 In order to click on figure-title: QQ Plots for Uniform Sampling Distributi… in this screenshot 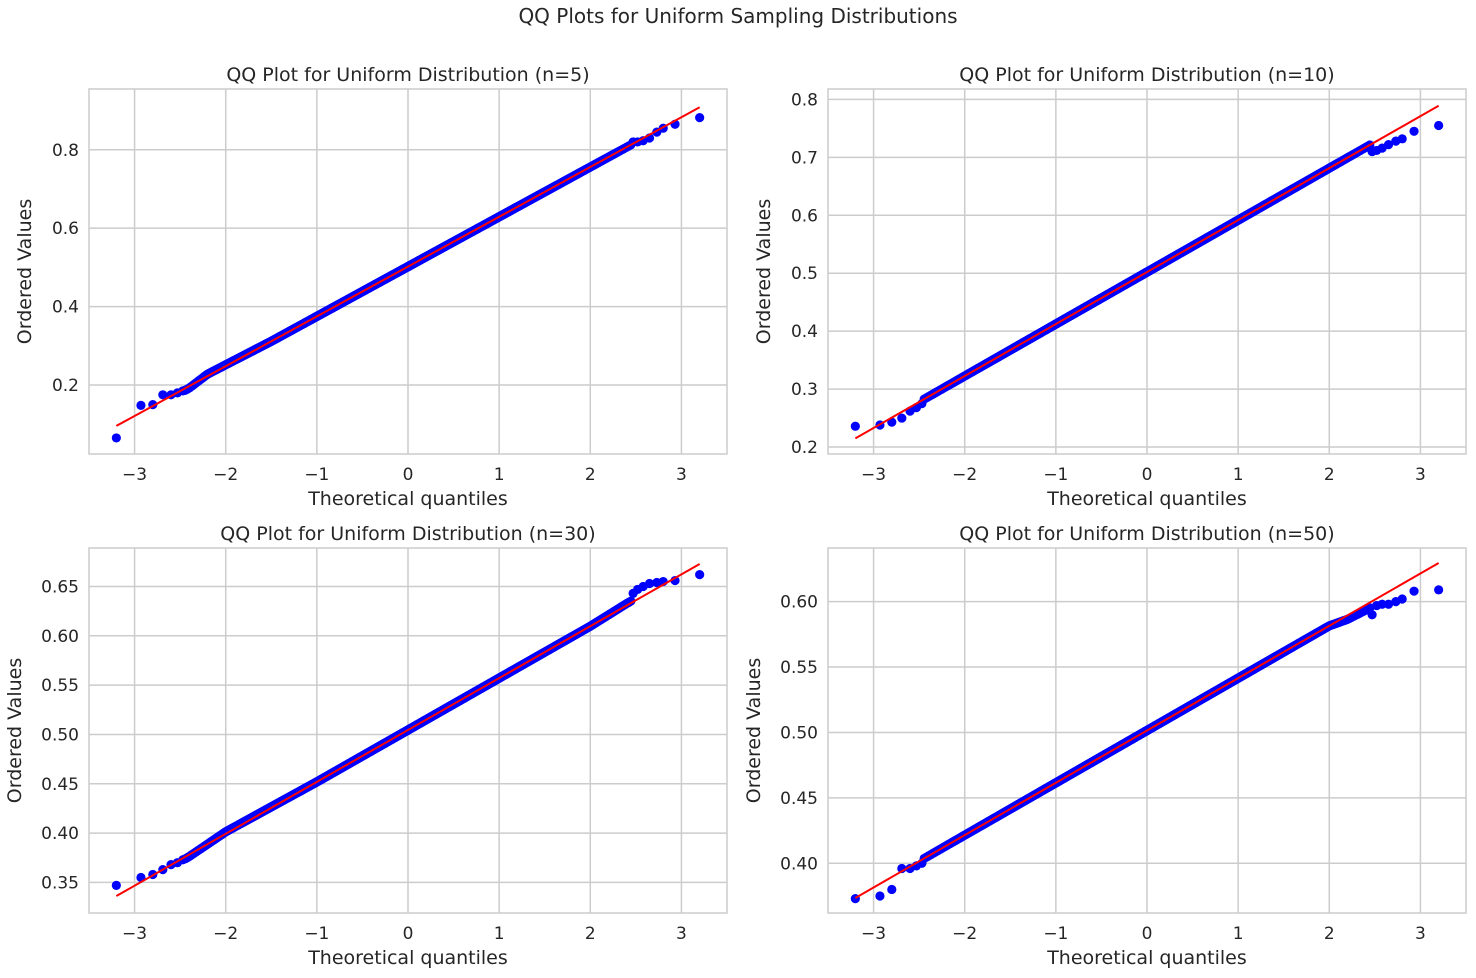, I will do `click(738, 16)`.